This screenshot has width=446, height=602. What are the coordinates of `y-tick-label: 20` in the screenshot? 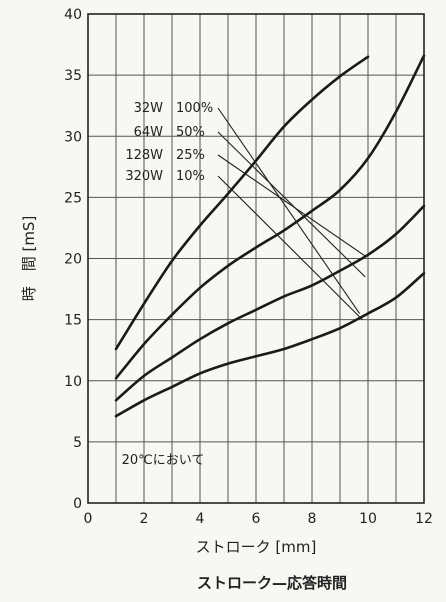 It's located at (73, 260).